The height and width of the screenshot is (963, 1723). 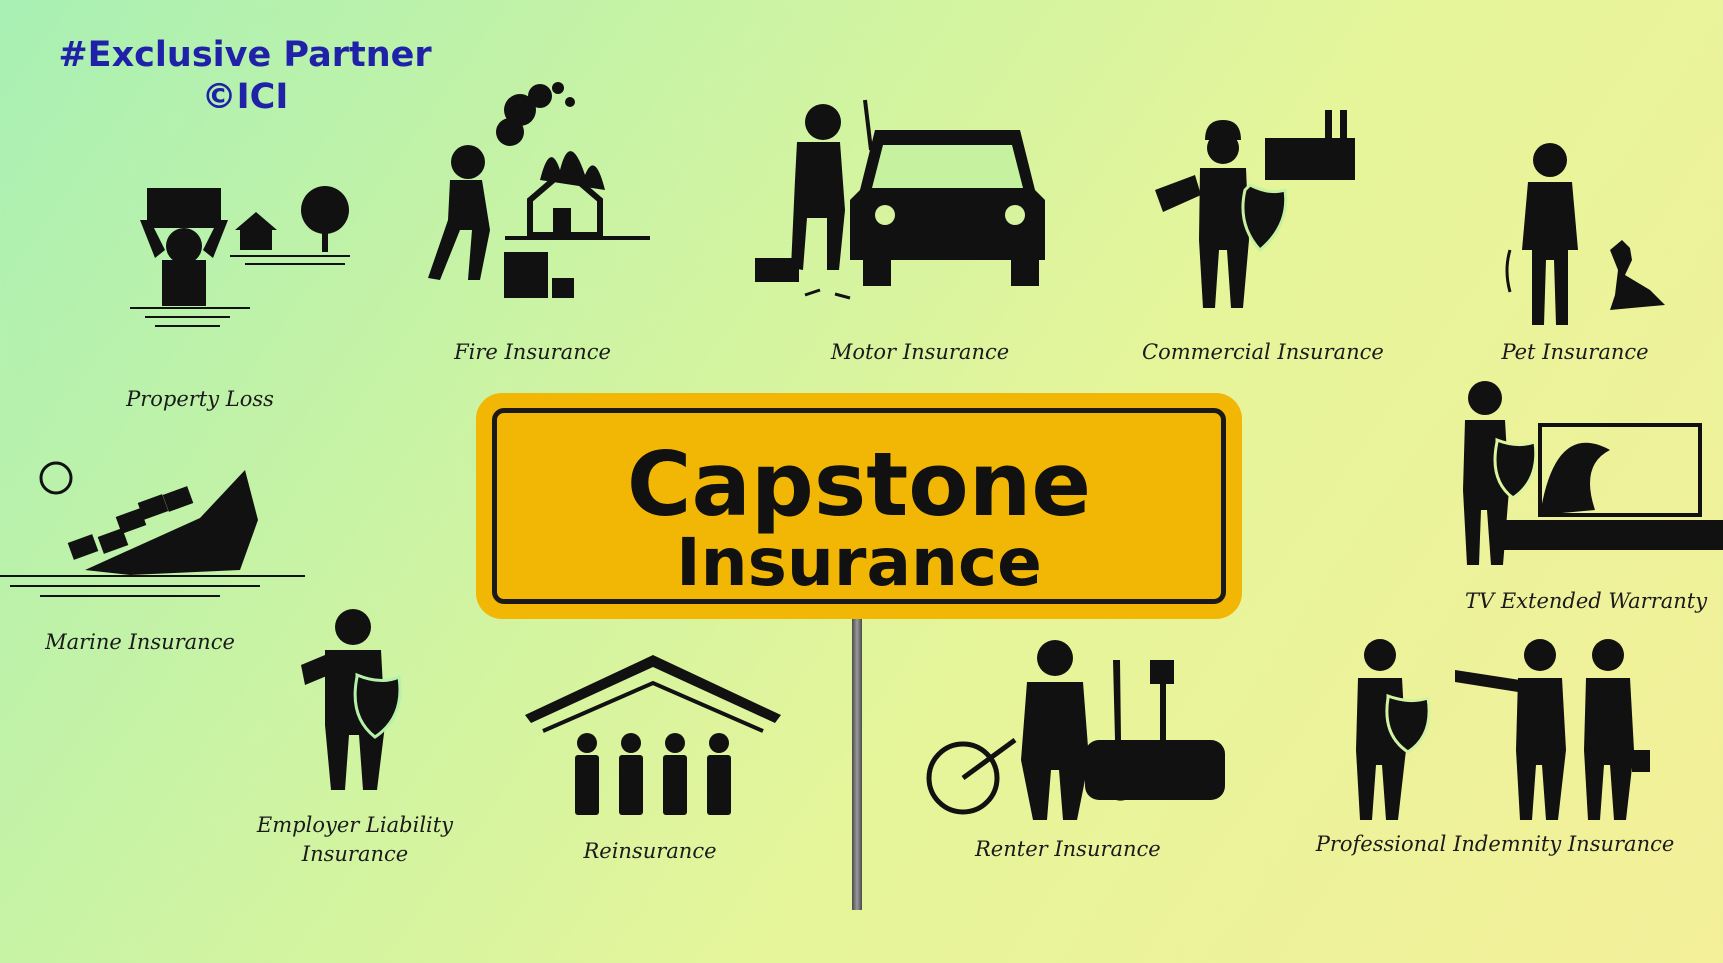 I want to click on sinking-ship-icon, so click(x=152, y=529).